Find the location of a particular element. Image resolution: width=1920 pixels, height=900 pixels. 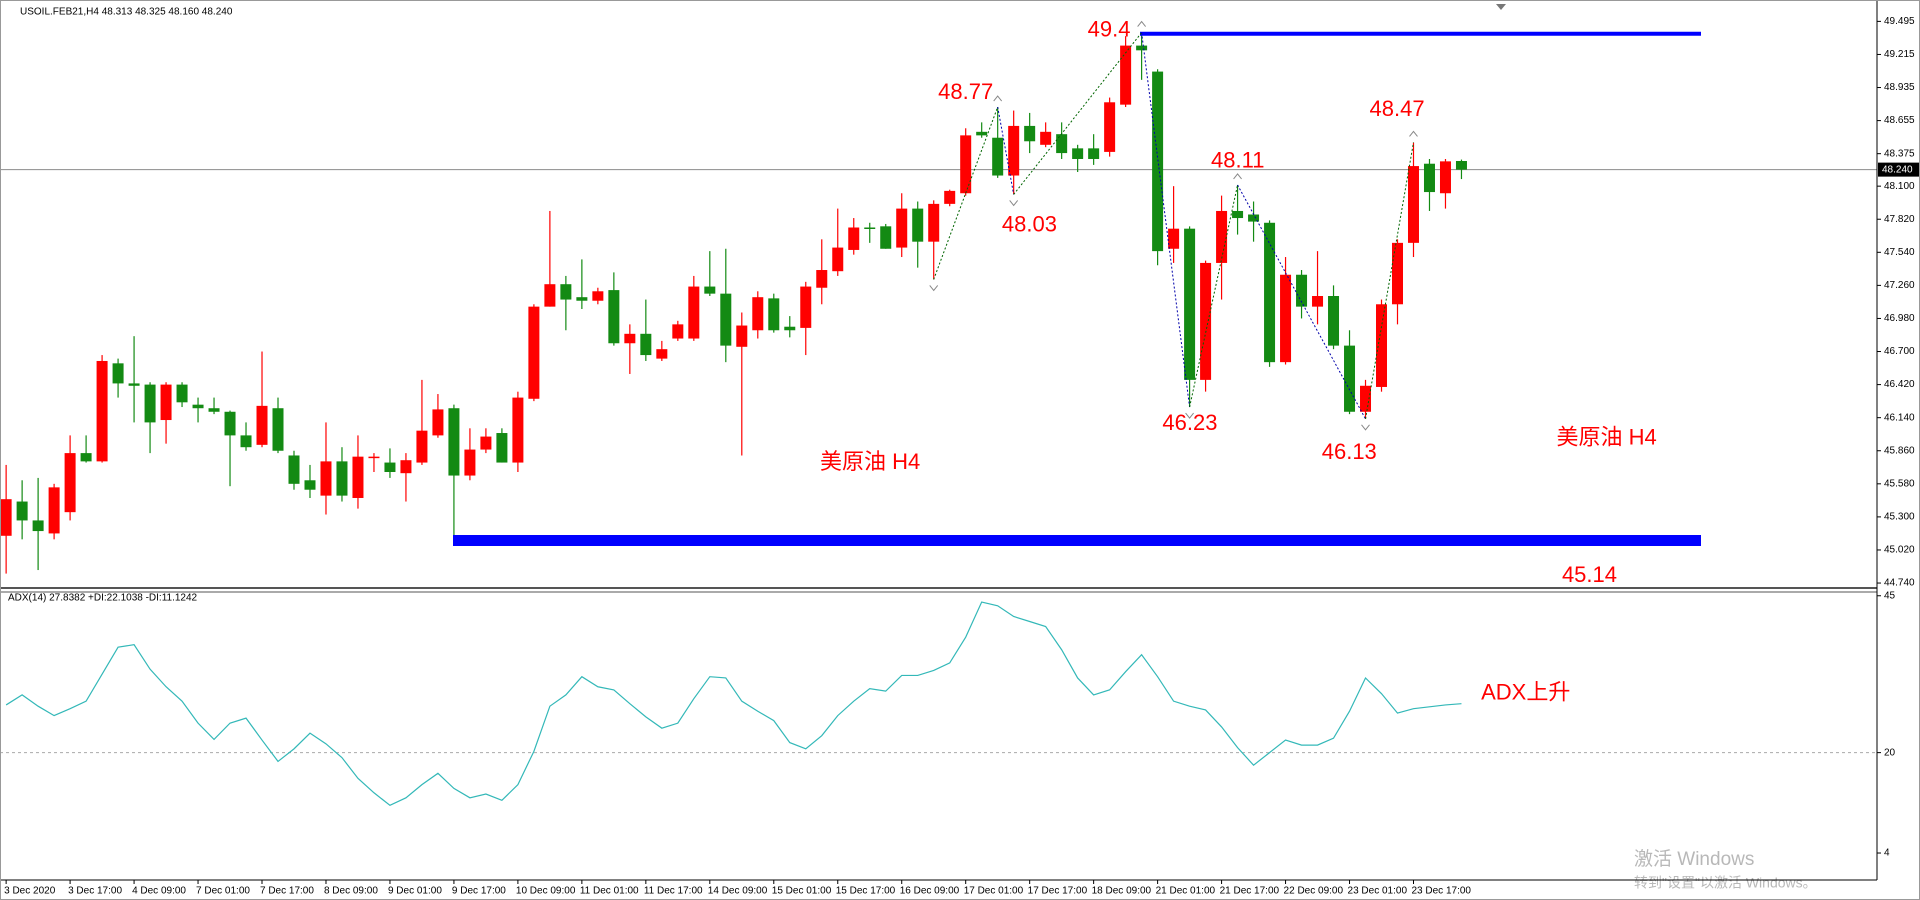

zigzag-label: 49.4 is located at coordinates (1109, 28).